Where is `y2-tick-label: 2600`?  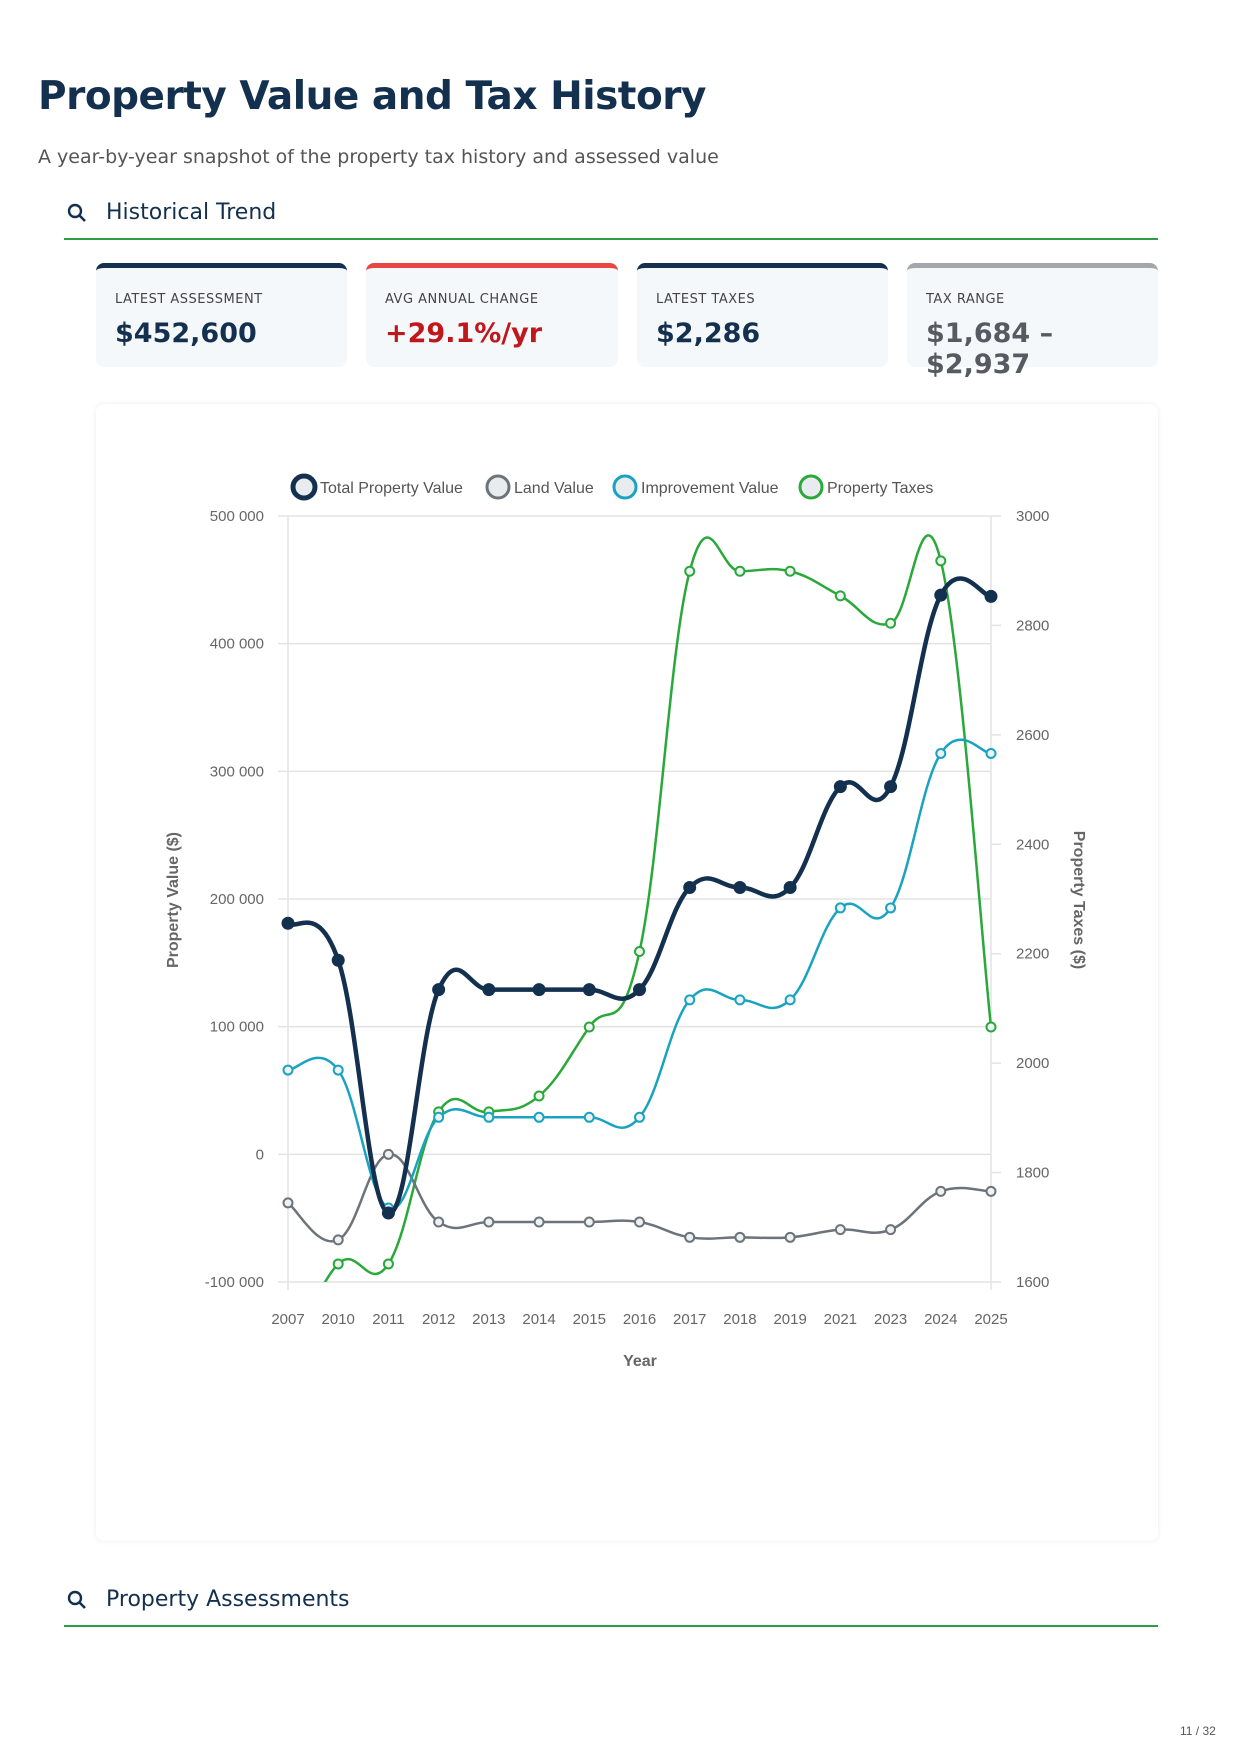 y2-tick-label: 2600 is located at coordinates (1032, 735).